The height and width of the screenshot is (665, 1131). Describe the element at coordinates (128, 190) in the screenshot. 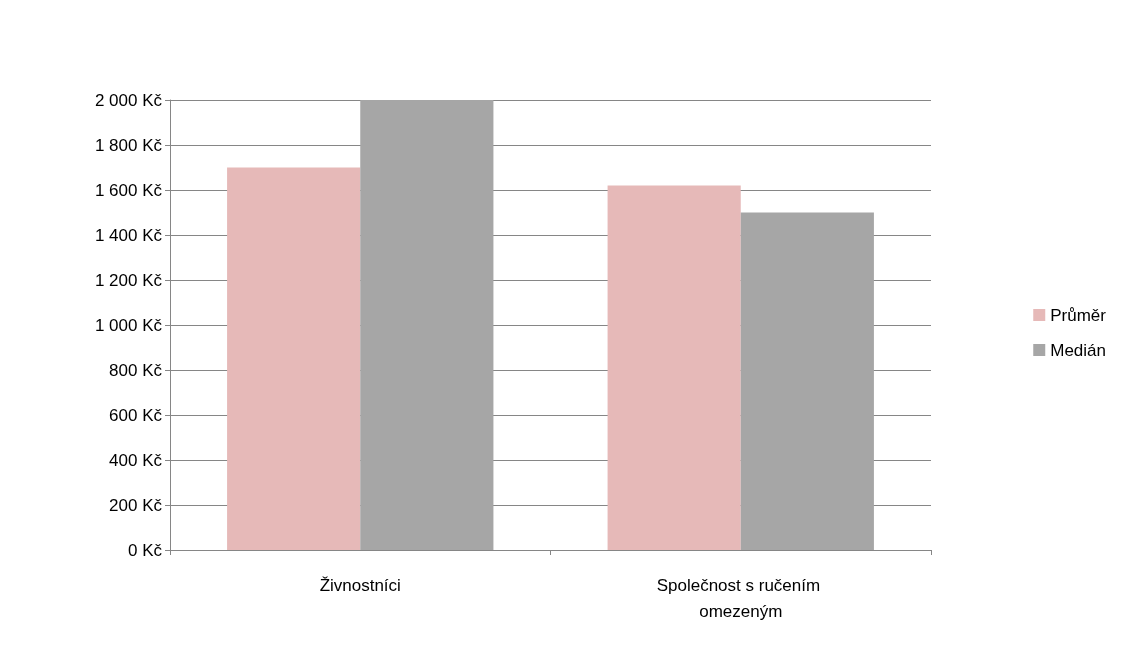

I see `y-tick-label: 1 600 Kč` at that location.